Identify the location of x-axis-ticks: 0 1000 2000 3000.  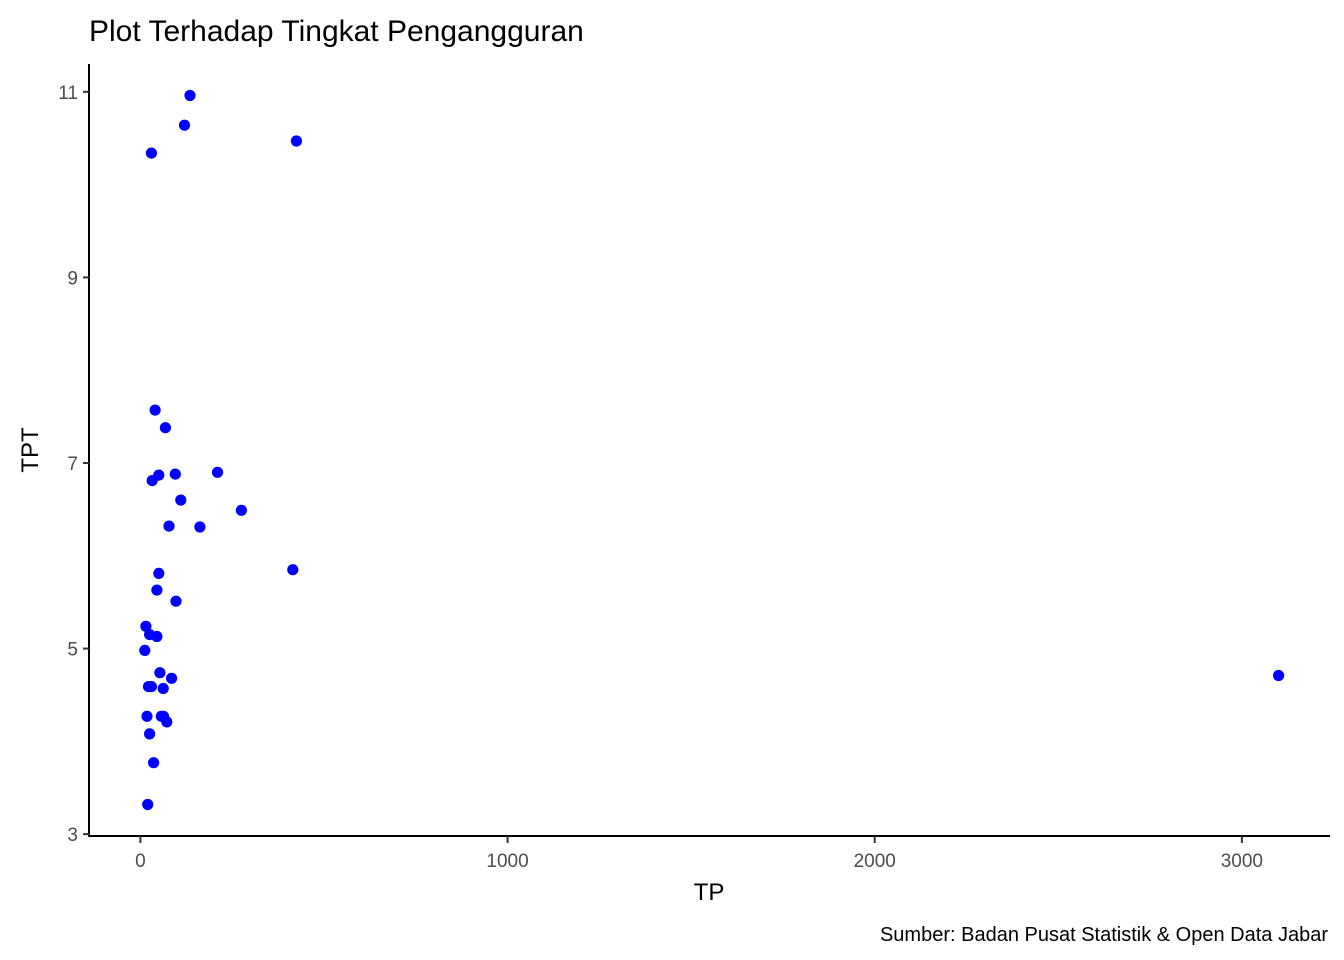
(699, 854).